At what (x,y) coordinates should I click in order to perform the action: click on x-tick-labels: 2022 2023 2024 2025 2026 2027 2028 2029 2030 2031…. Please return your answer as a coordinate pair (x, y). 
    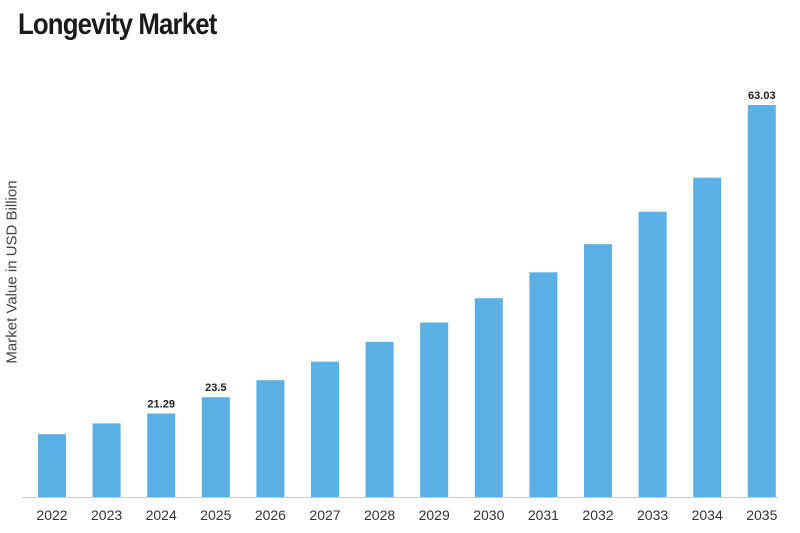
    Looking at the image, I should click on (406, 515).